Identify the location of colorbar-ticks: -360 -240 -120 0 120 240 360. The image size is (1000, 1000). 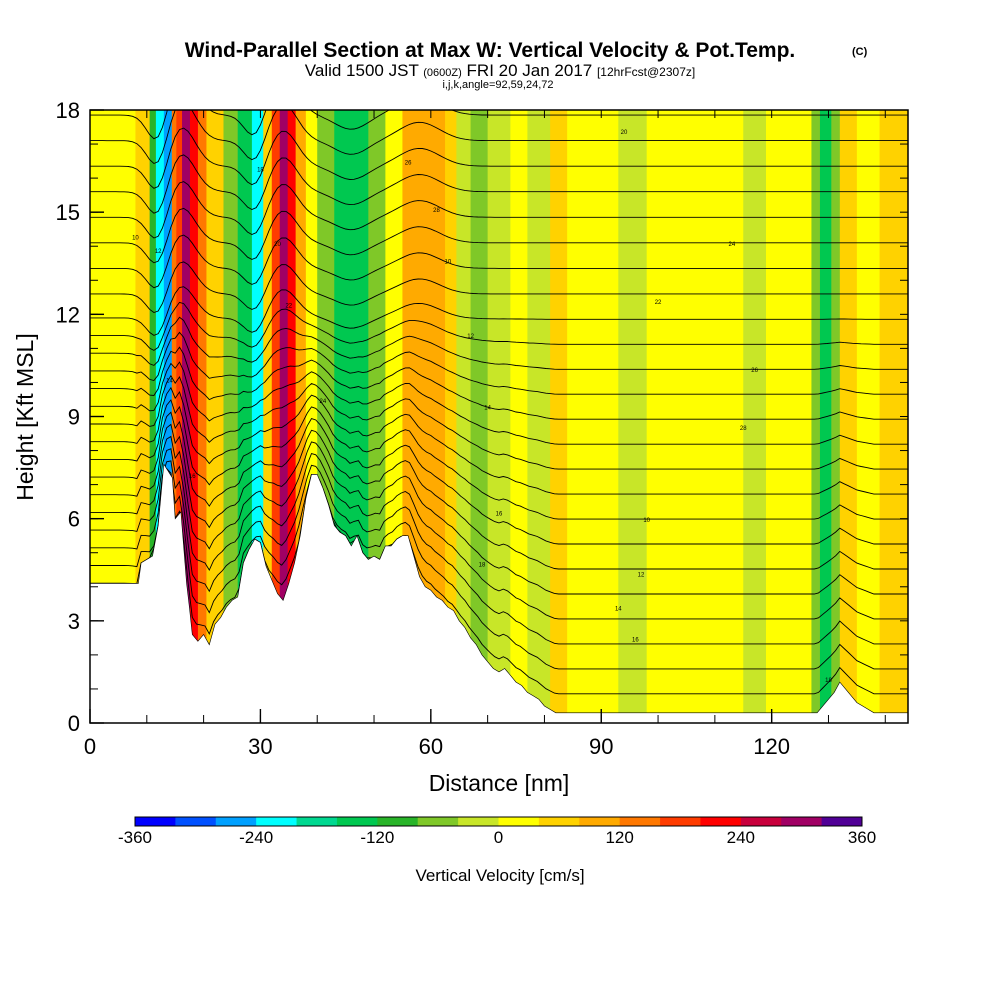
(497, 837).